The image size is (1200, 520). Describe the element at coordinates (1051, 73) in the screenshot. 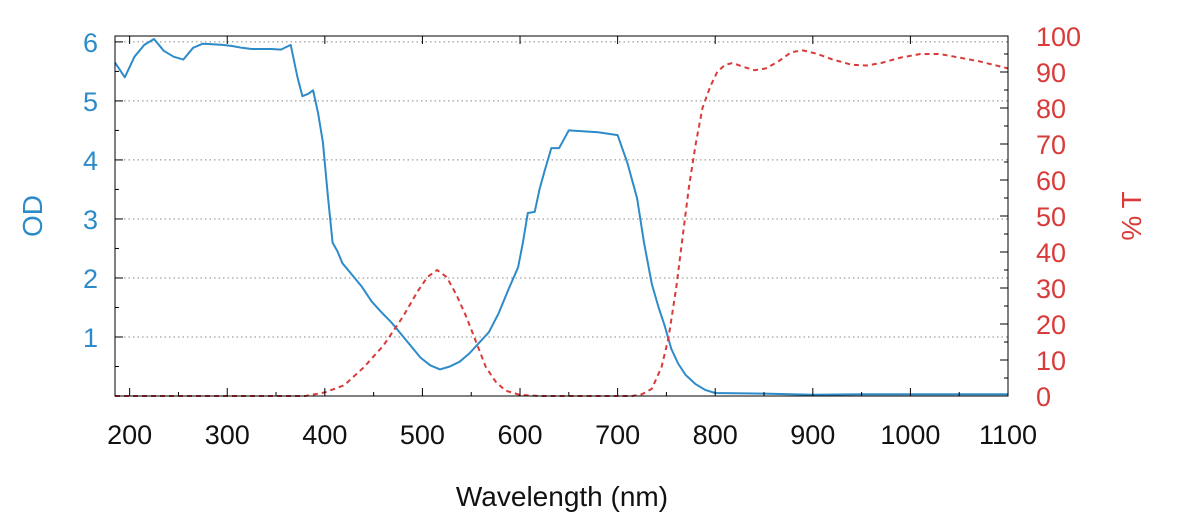

I see `y-right-tick-label: 90` at that location.